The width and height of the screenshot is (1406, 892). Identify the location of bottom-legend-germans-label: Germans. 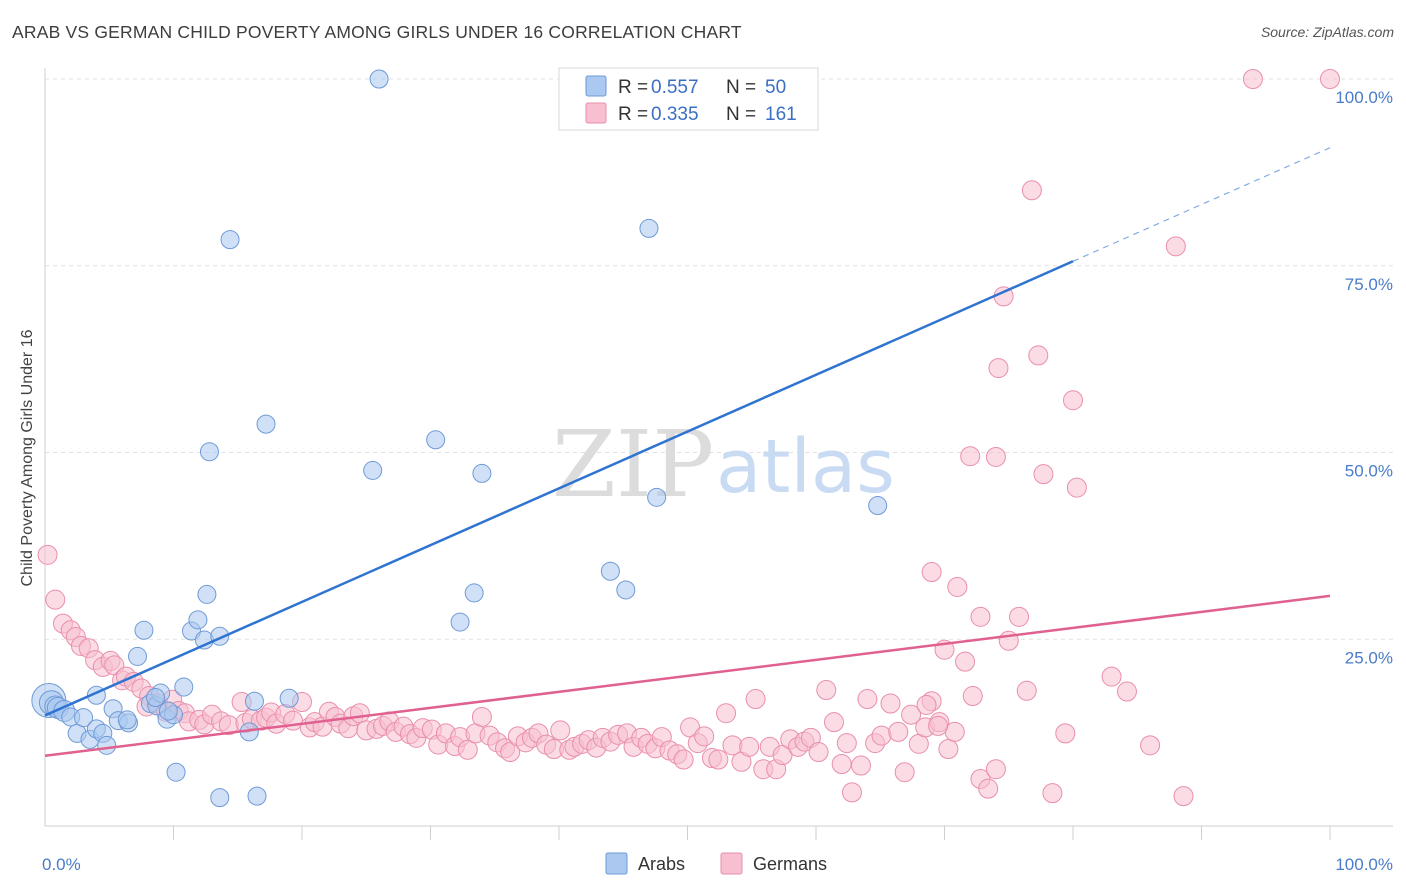
(790, 864).